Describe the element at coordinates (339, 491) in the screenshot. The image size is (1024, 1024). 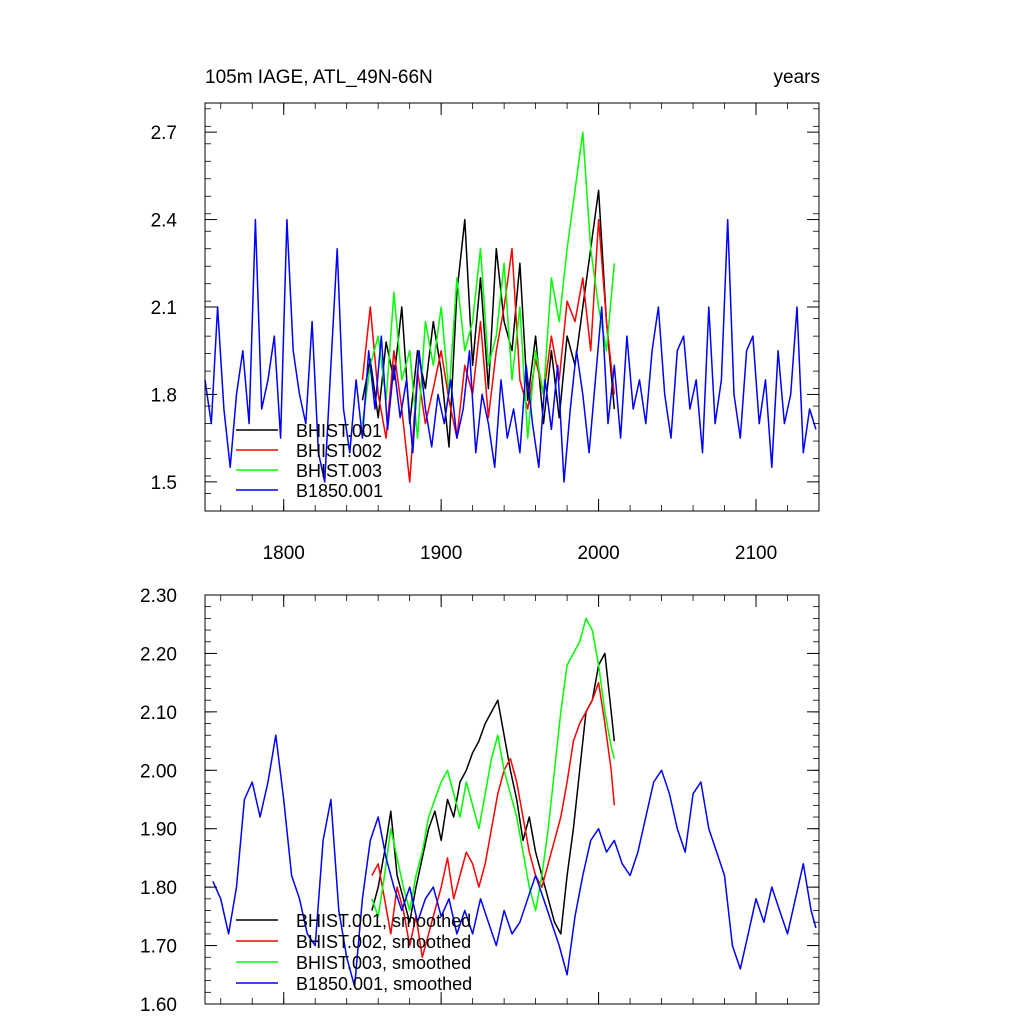
I see `top-legend-label-b1850-001: B1850.001` at that location.